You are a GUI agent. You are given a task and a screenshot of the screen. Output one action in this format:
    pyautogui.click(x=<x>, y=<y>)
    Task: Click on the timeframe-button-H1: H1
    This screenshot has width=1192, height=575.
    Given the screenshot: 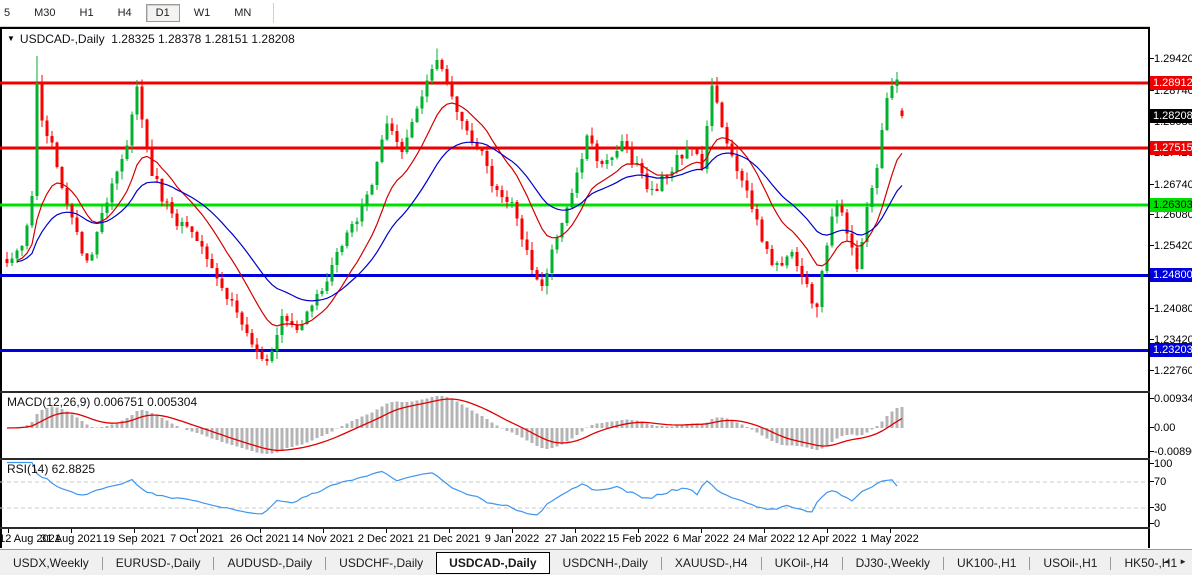 What is the action you would take?
    pyautogui.click(x=86, y=13)
    